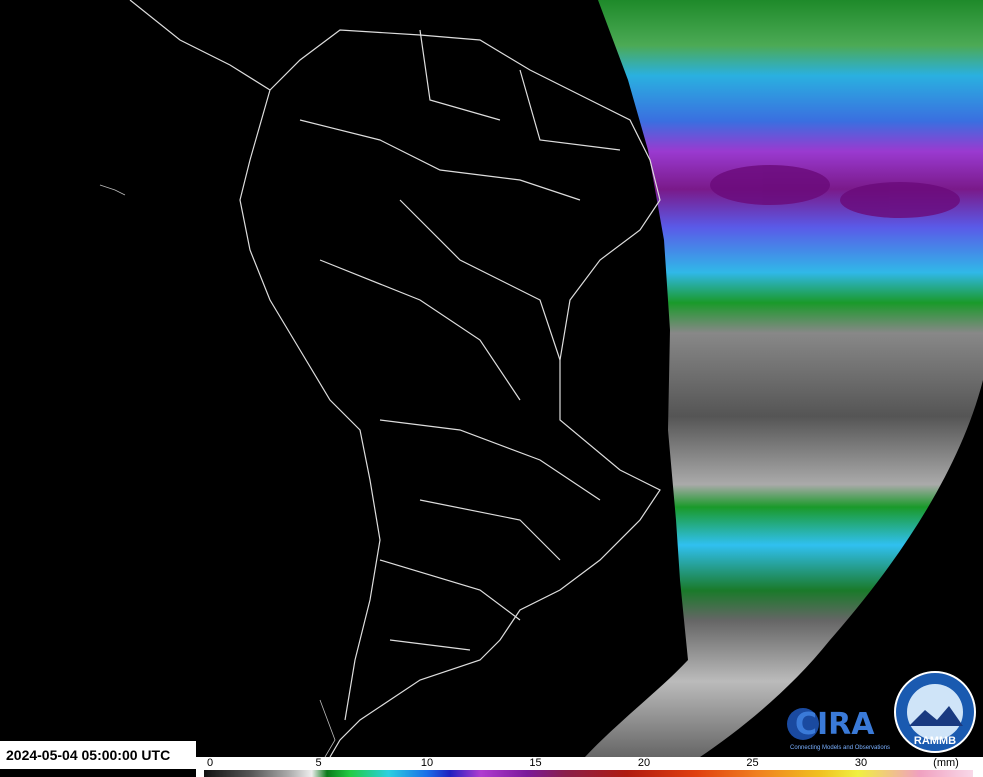 This screenshot has width=983, height=777. I want to click on colorbar-tick-label: 15, so click(535, 763).